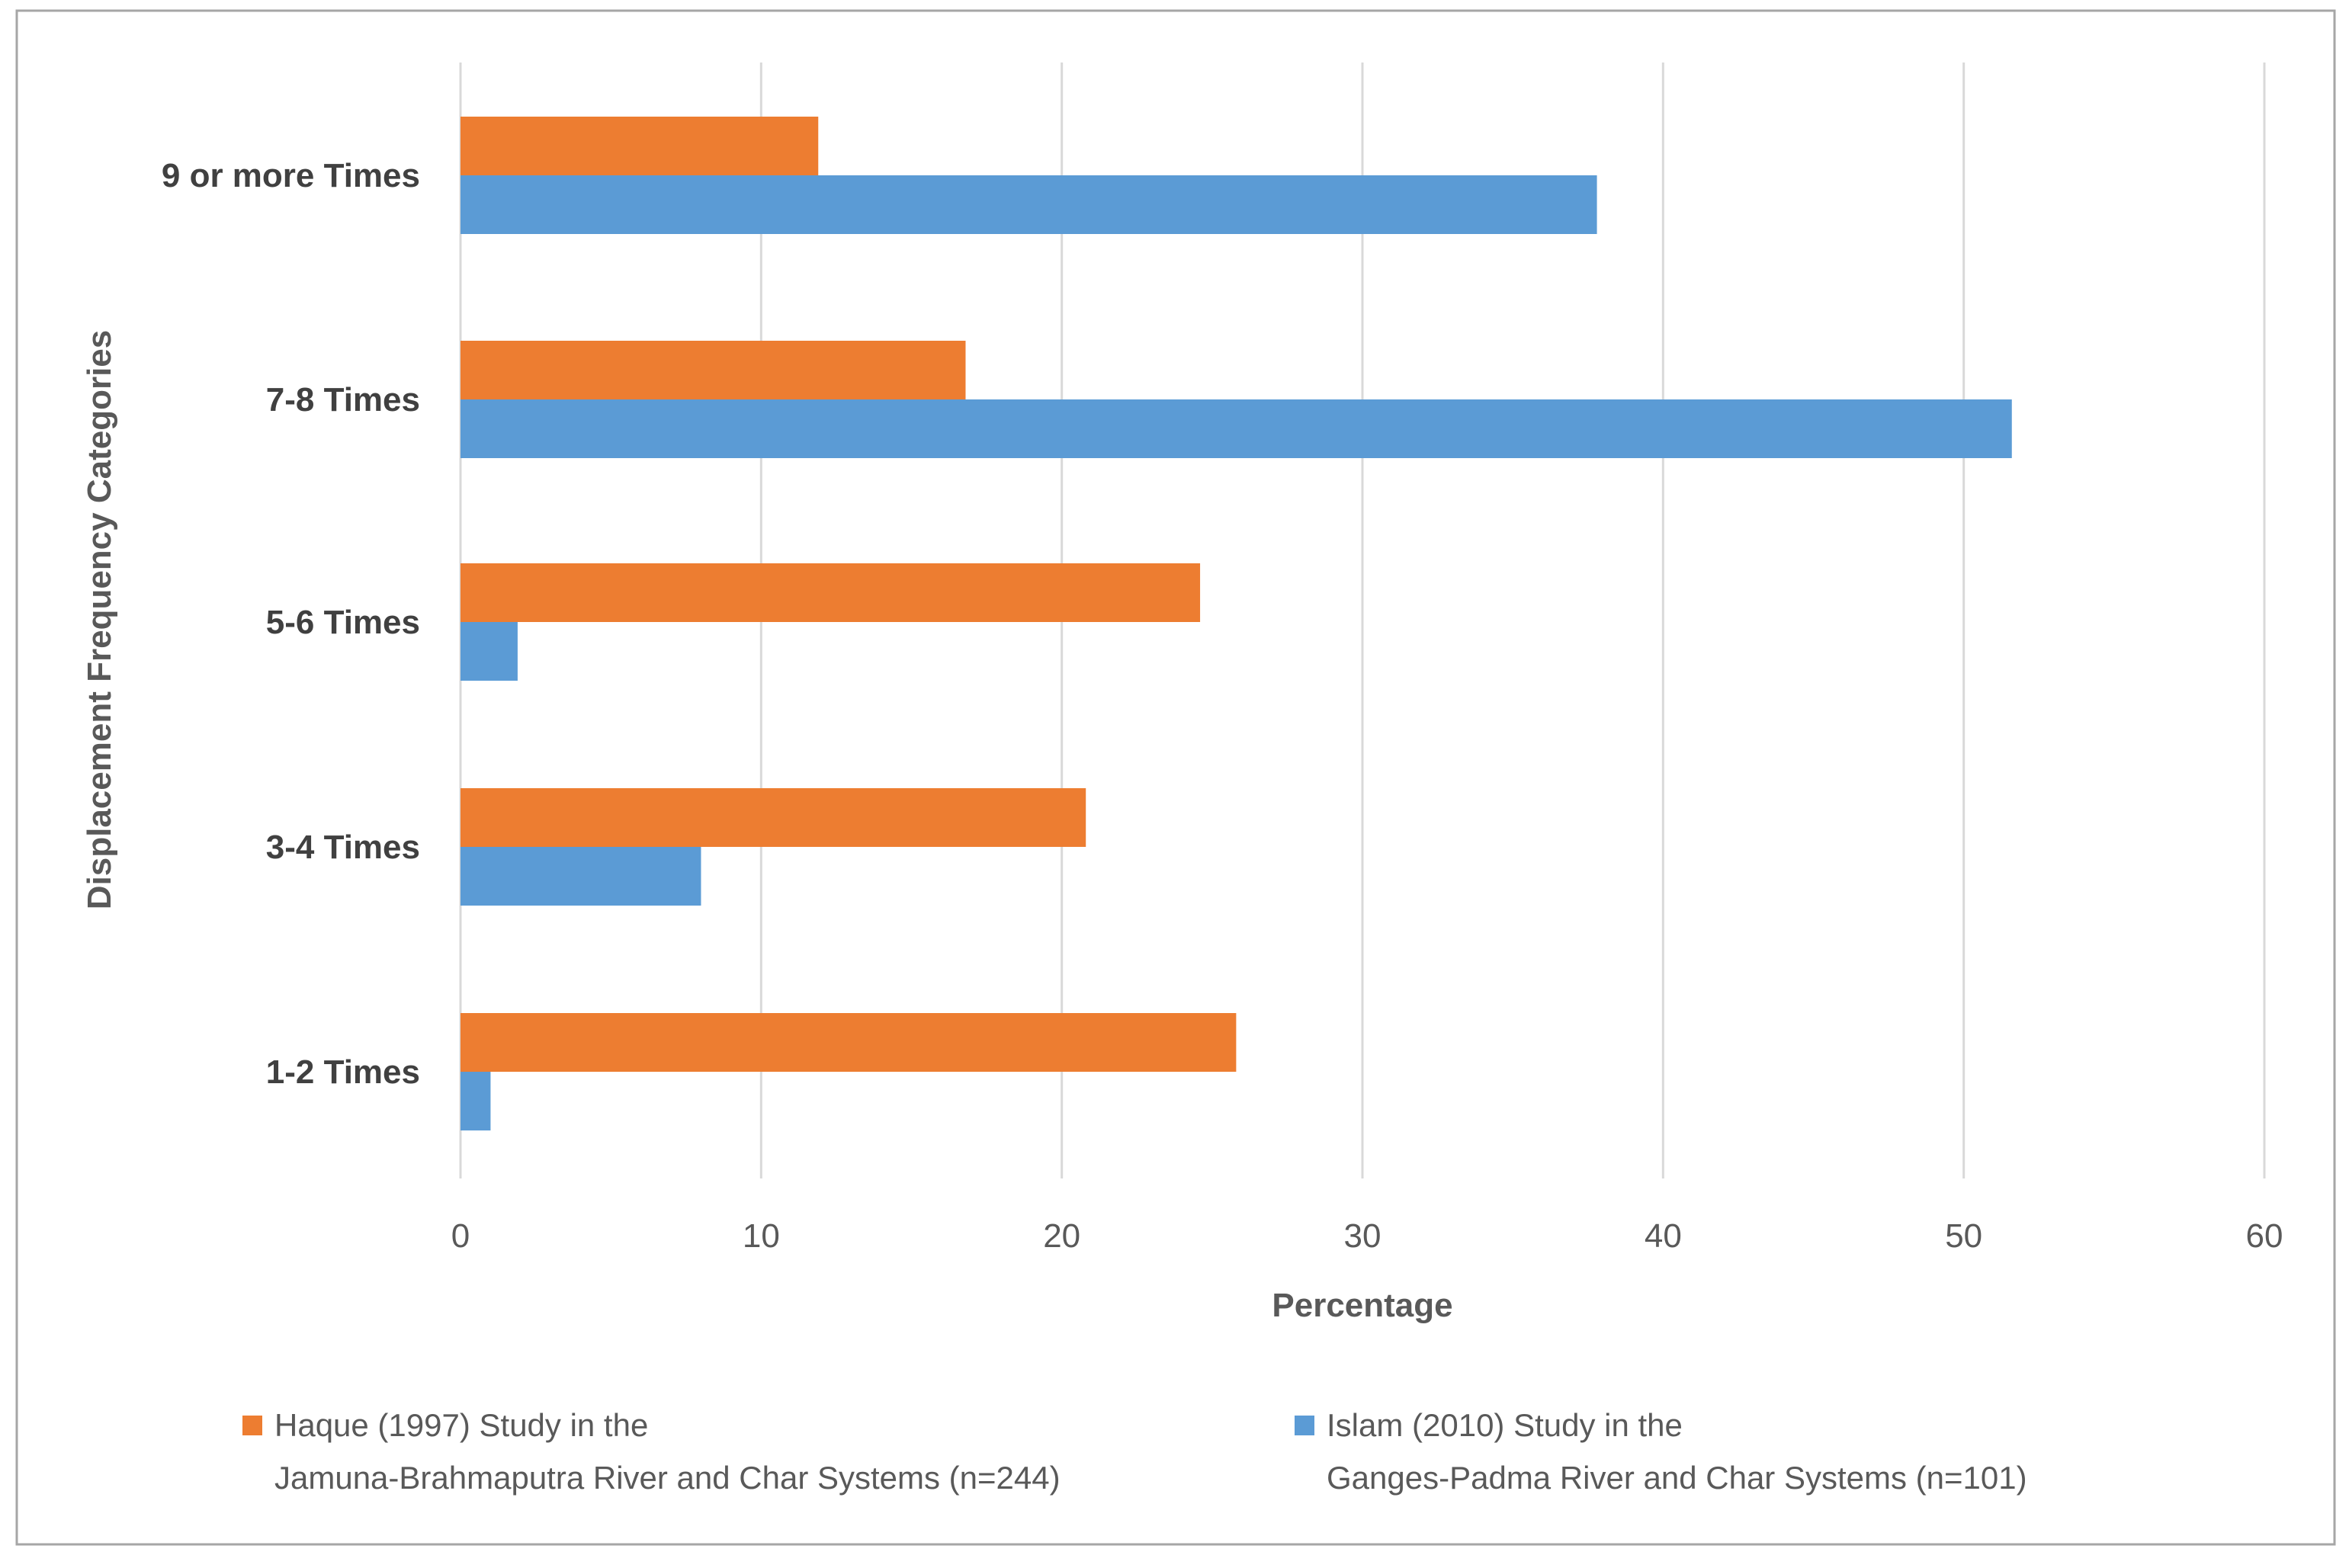  What do you see at coordinates (2264, 1236) in the screenshot?
I see `x-tick-label-60: 60` at bounding box center [2264, 1236].